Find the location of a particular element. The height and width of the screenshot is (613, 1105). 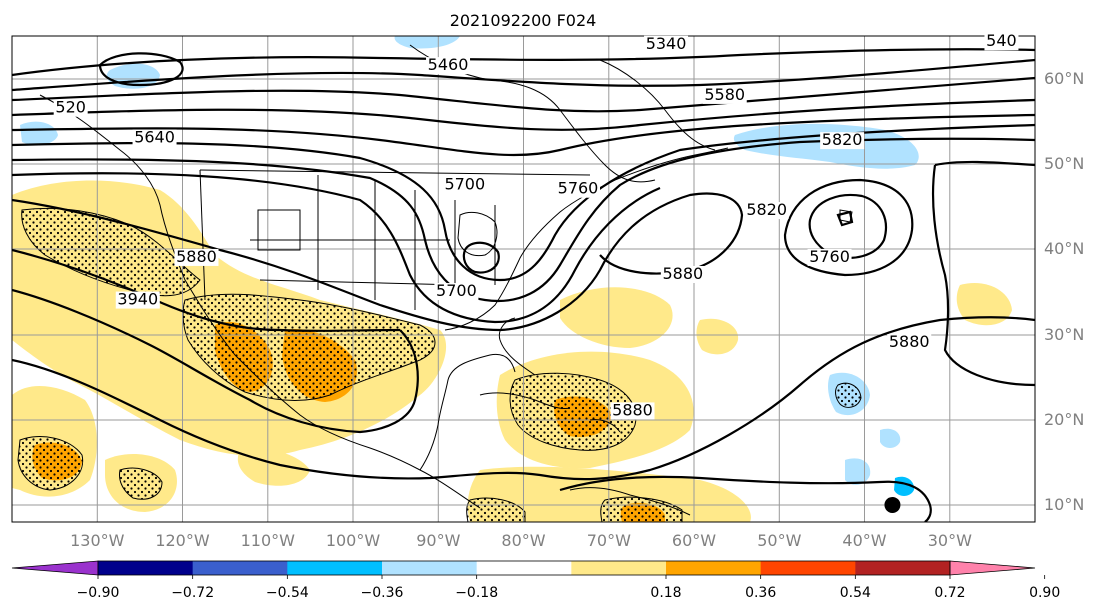

latitude-label-group: 60°N 50°N 40°N 30°N 20°N 10°N is located at coordinates (1064, 291).